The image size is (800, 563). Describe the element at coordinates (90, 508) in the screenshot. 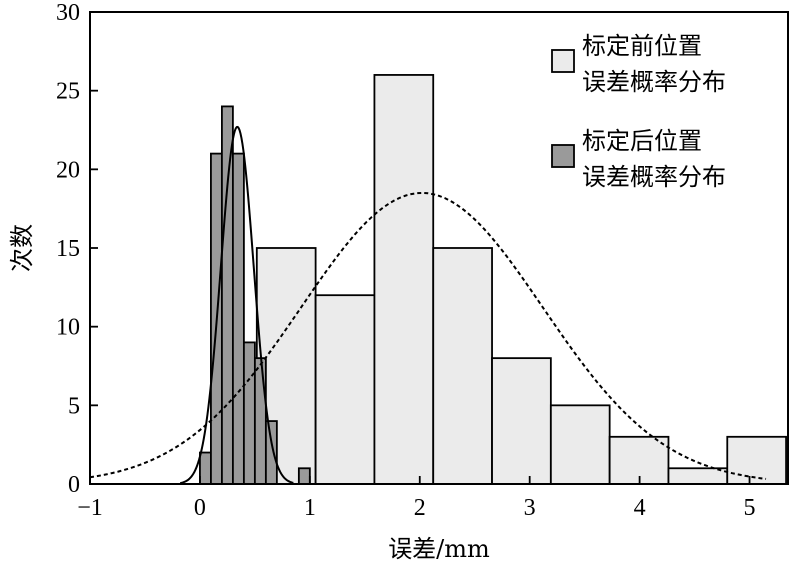

I see `x-tick-label: −1` at that location.